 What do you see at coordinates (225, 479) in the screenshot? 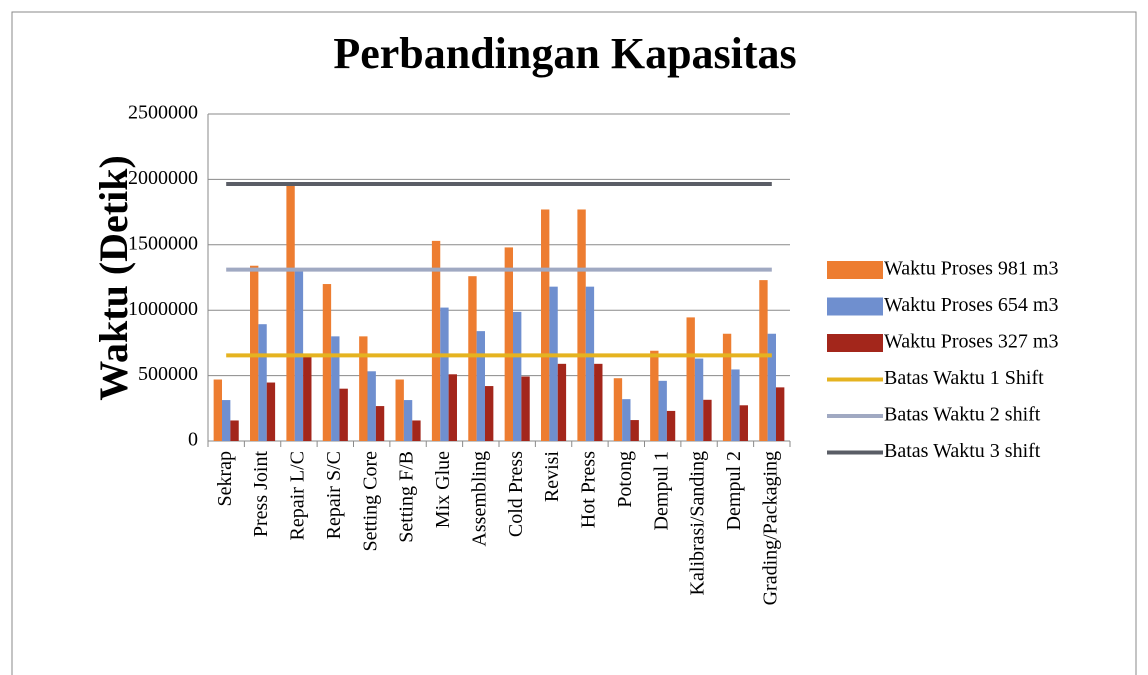
I see `x-tick-label: Sekrap` at bounding box center [225, 479].